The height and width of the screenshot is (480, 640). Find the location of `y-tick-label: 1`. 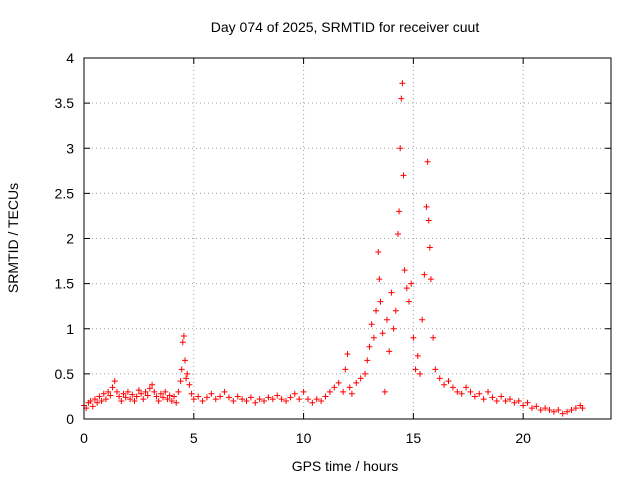

y-tick-label: 1 is located at coordinates (70, 329).